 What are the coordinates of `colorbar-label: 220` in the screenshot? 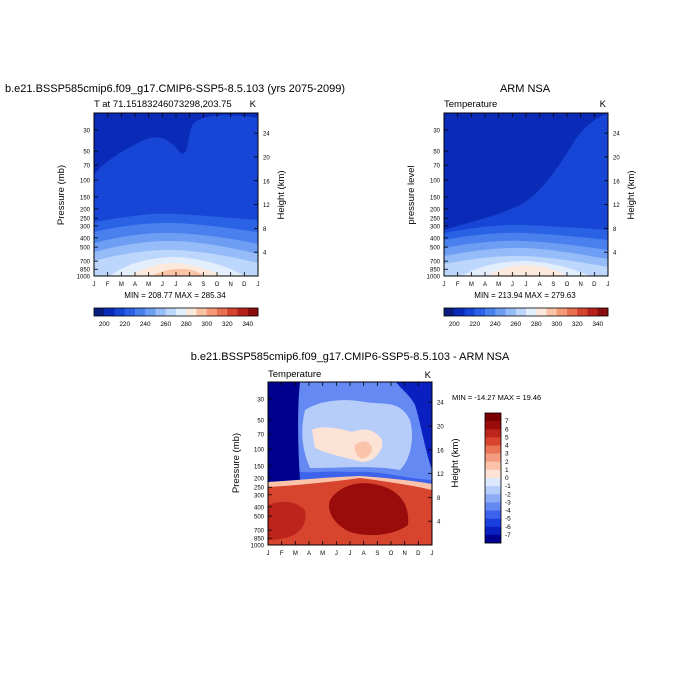 It's located at (474, 324).